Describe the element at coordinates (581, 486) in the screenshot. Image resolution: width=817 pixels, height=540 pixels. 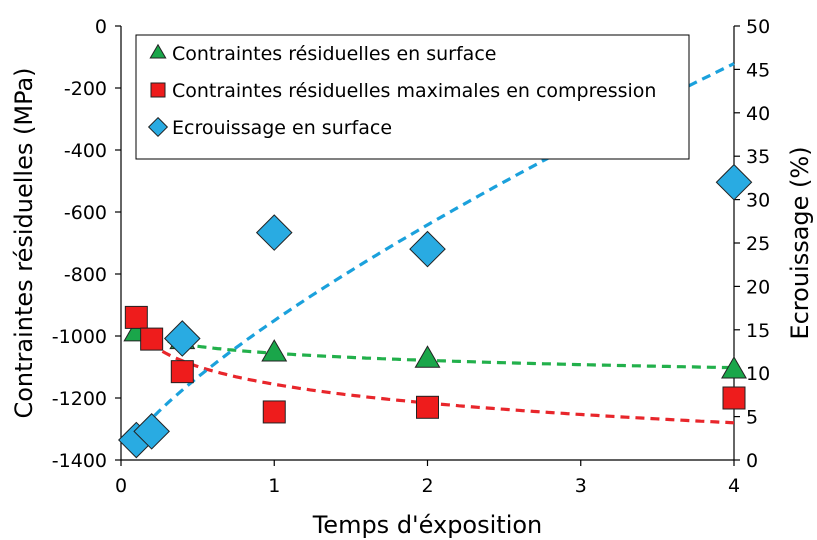
I see `x-tick-label: 3` at that location.